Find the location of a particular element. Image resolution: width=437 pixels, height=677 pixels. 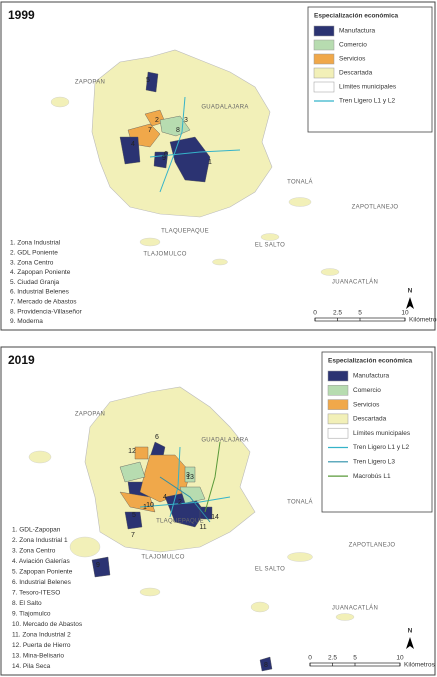

zone-list-item: 5. Ciudad Granja is located at coordinates (35, 282).